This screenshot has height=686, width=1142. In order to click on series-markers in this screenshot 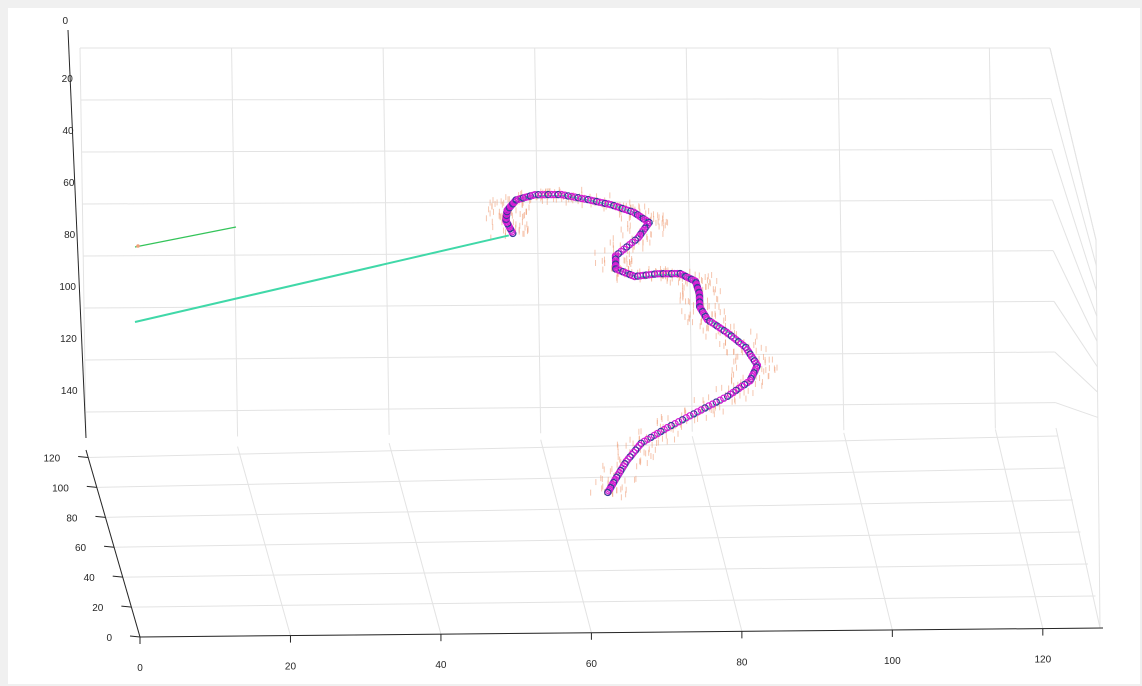, I will do `click(632, 343)`.